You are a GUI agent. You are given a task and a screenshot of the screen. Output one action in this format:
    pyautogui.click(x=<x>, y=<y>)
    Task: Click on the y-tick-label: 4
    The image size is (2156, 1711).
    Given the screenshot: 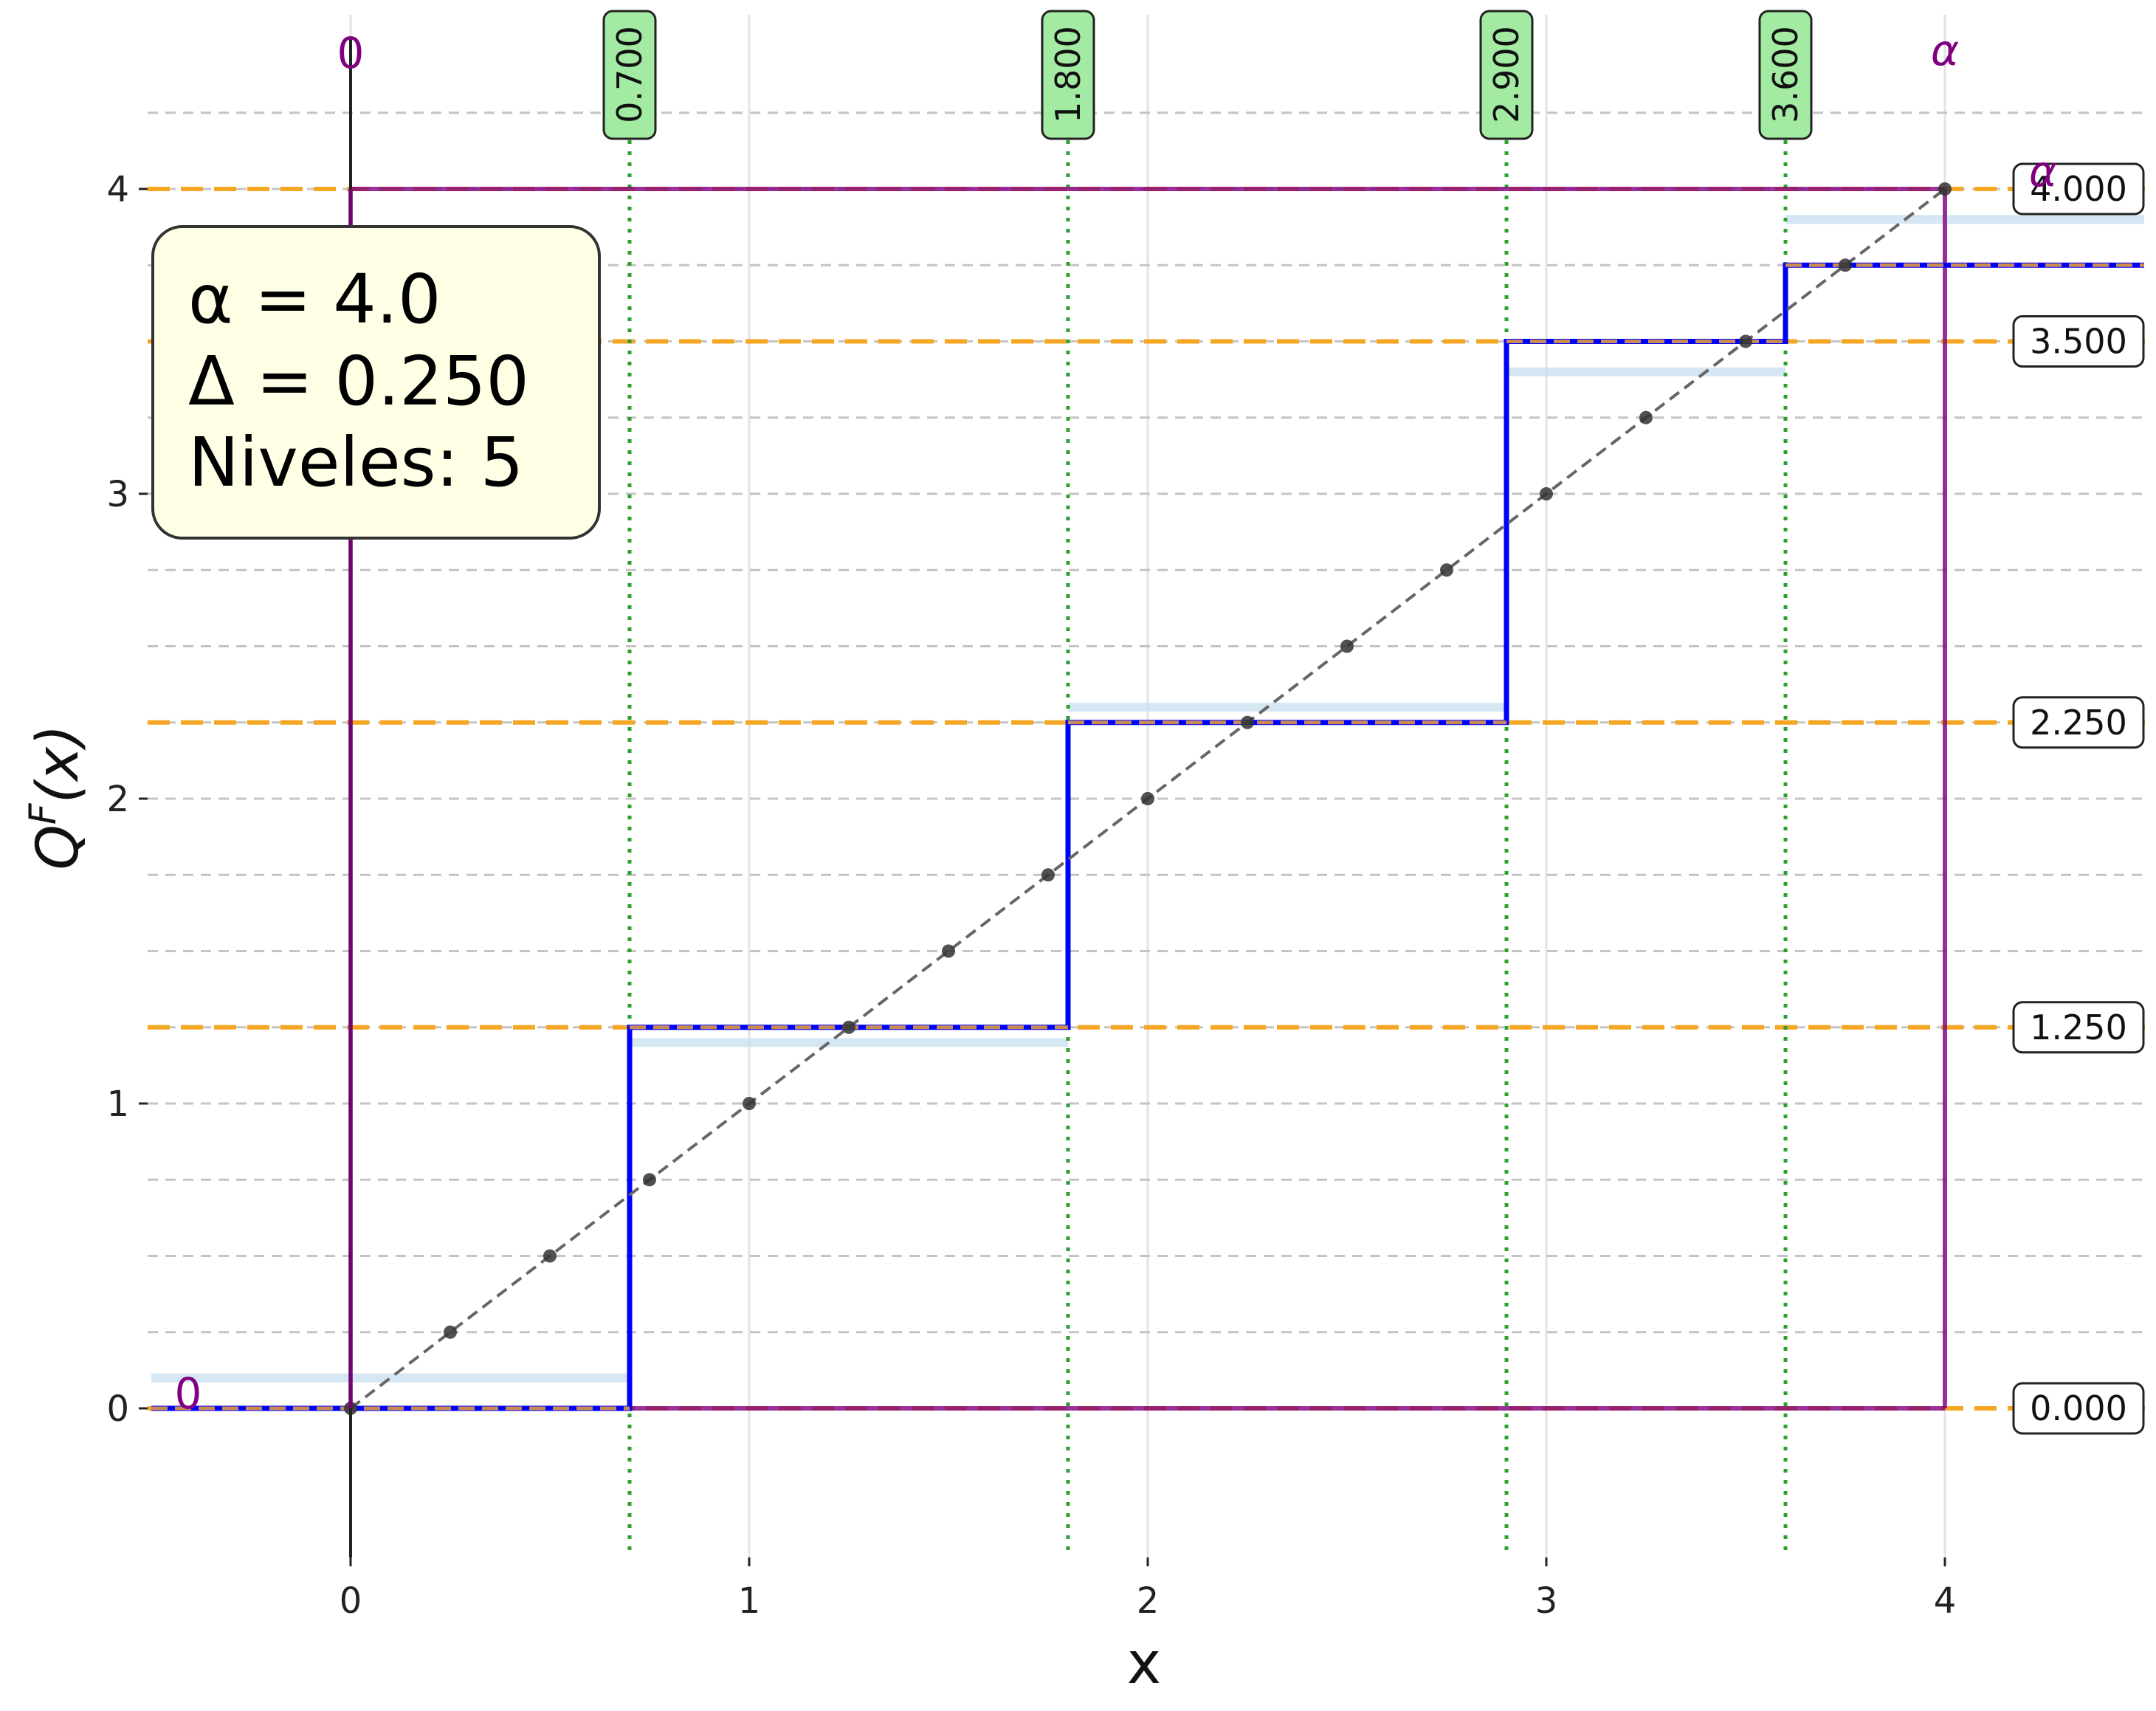 What is the action you would take?
    pyautogui.click(x=118, y=189)
    